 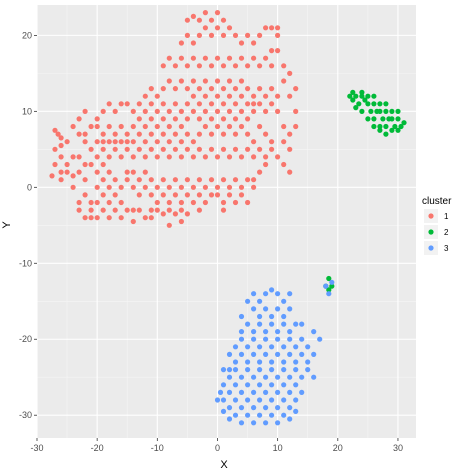 What do you see at coordinates (398, 448) in the screenshot?
I see `x-tick-label: 30` at bounding box center [398, 448].